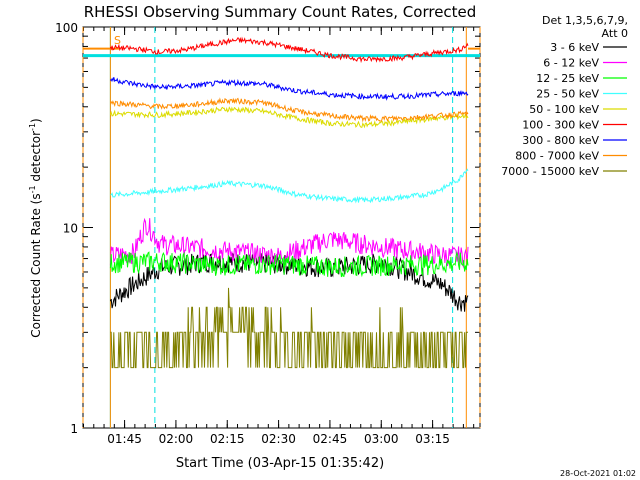 The height and width of the screenshot is (480, 640). What do you see at coordinates (560, 125) in the screenshot?
I see `legend-label: 100 - 300 keV` at bounding box center [560, 125].